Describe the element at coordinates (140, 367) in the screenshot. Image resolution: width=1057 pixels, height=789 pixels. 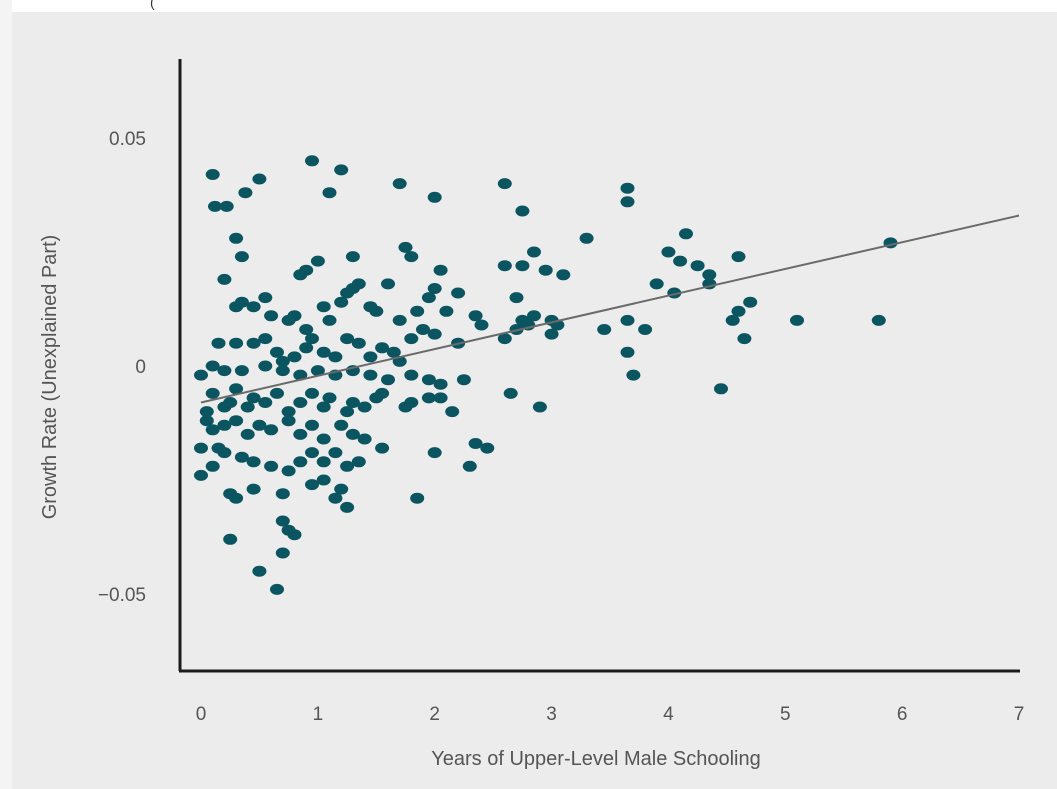
I see `y-tick-label: 0` at that location.